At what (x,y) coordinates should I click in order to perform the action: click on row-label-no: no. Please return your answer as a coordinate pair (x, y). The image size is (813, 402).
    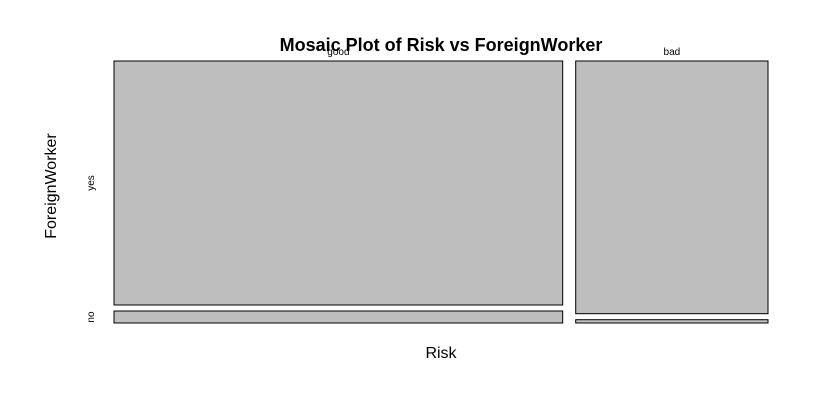
    Looking at the image, I should click on (91, 317).